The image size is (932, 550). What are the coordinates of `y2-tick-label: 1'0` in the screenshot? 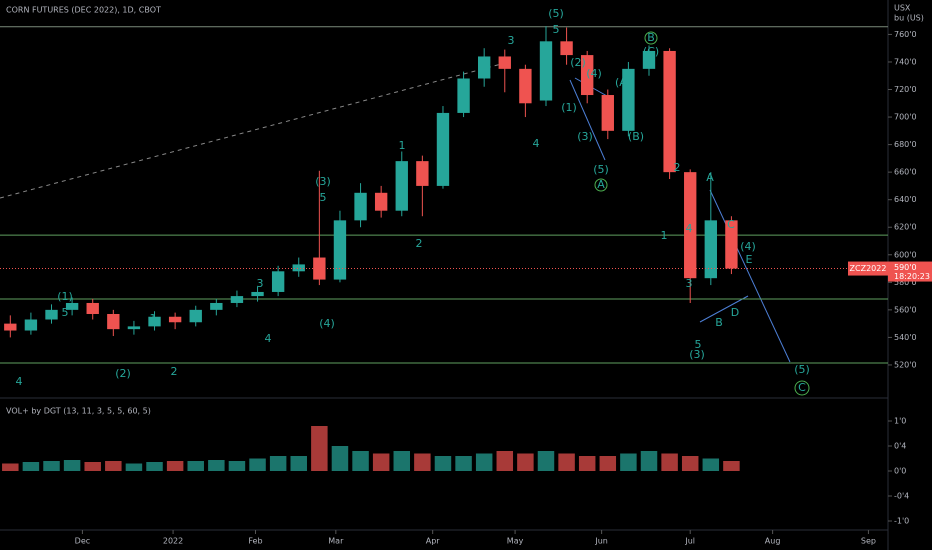 It's located at (900, 421).